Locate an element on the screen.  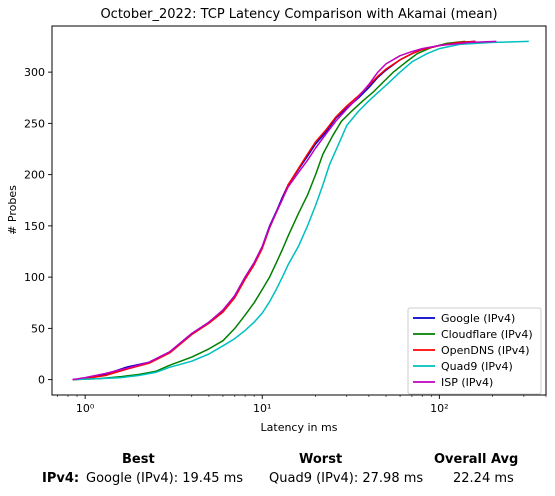
y-axis-label: # Probes is located at coordinates (12, 210).